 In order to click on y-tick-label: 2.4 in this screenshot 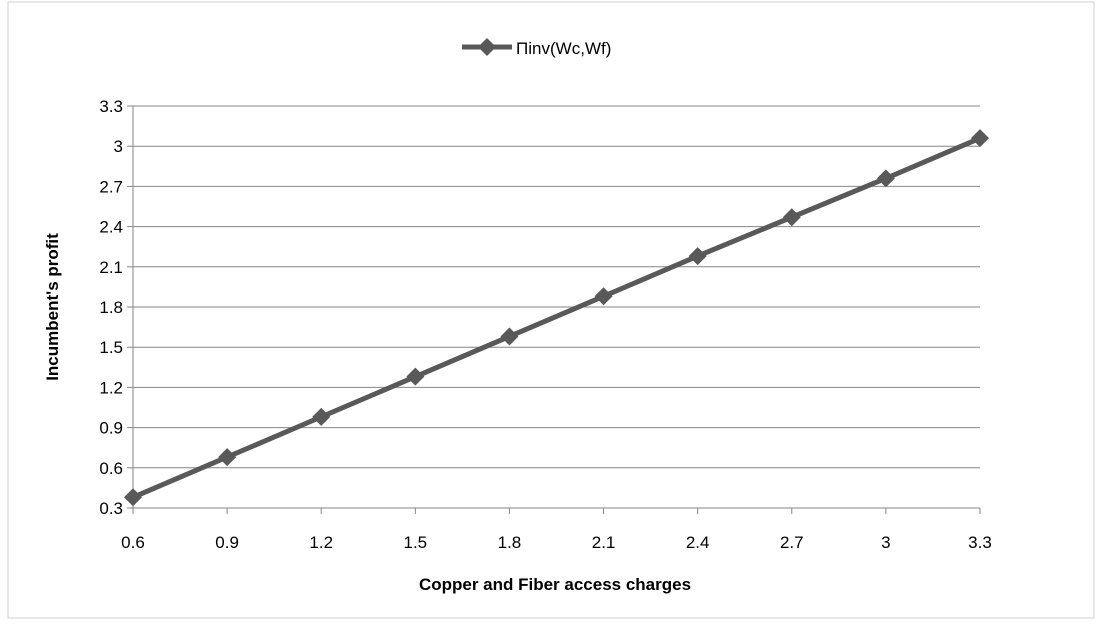, I will do `click(111, 227)`.